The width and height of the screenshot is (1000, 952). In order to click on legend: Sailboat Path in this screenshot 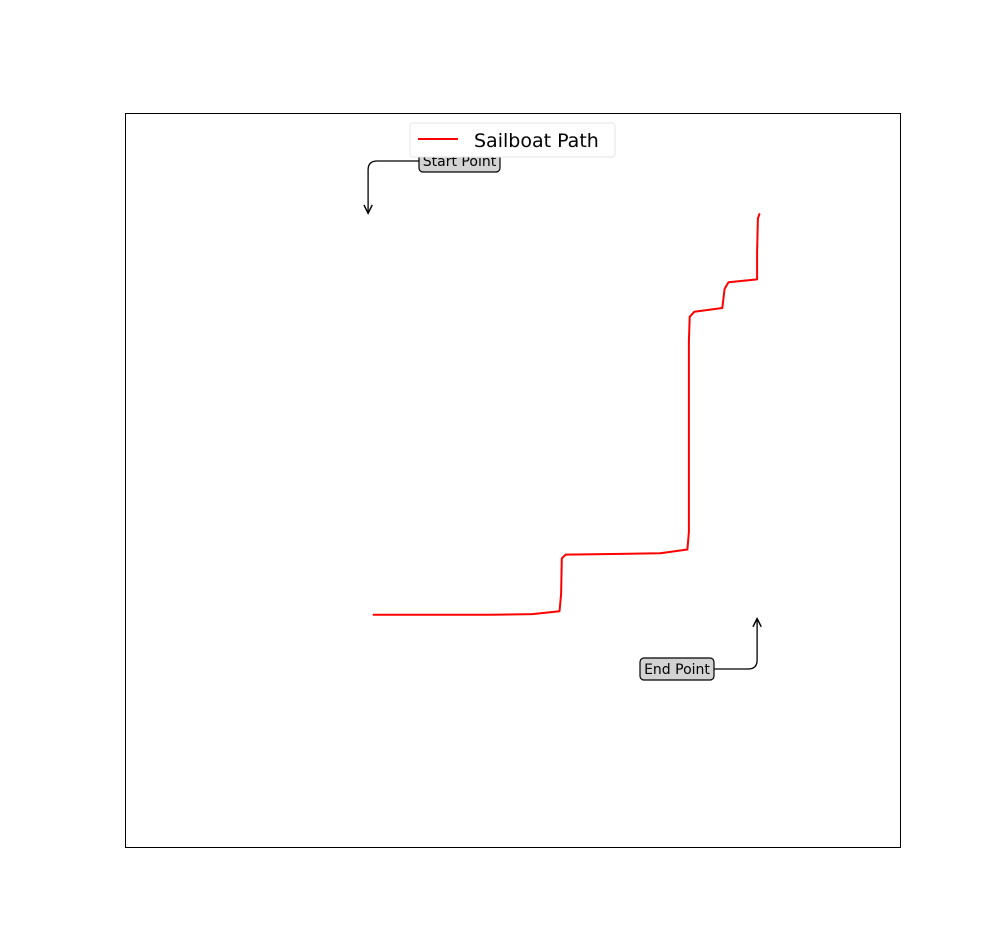, I will do `click(512, 140)`.